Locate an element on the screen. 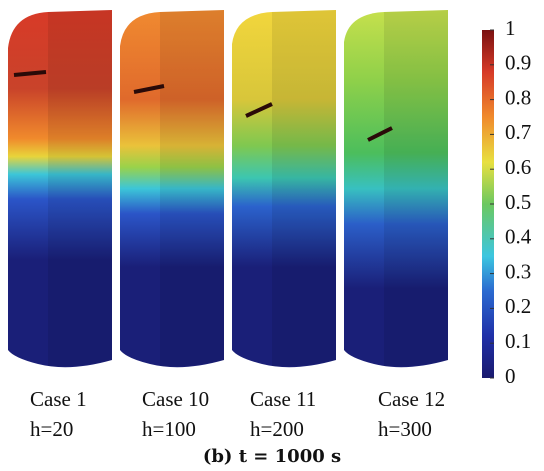  colorbar-tick-label: 0.2 is located at coordinates (518, 306).